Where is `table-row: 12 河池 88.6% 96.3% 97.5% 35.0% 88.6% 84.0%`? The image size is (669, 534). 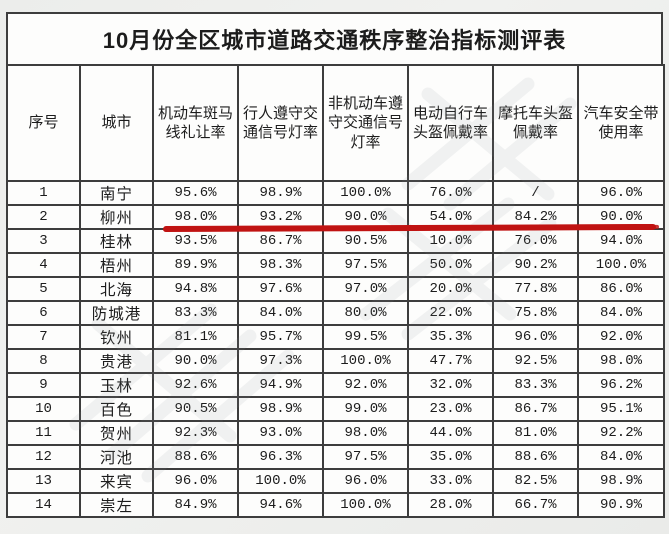 table-row: 12 河池 88.6% 96.3% 97.5% 35.0% 88.6% 84.0% is located at coordinates (335, 457).